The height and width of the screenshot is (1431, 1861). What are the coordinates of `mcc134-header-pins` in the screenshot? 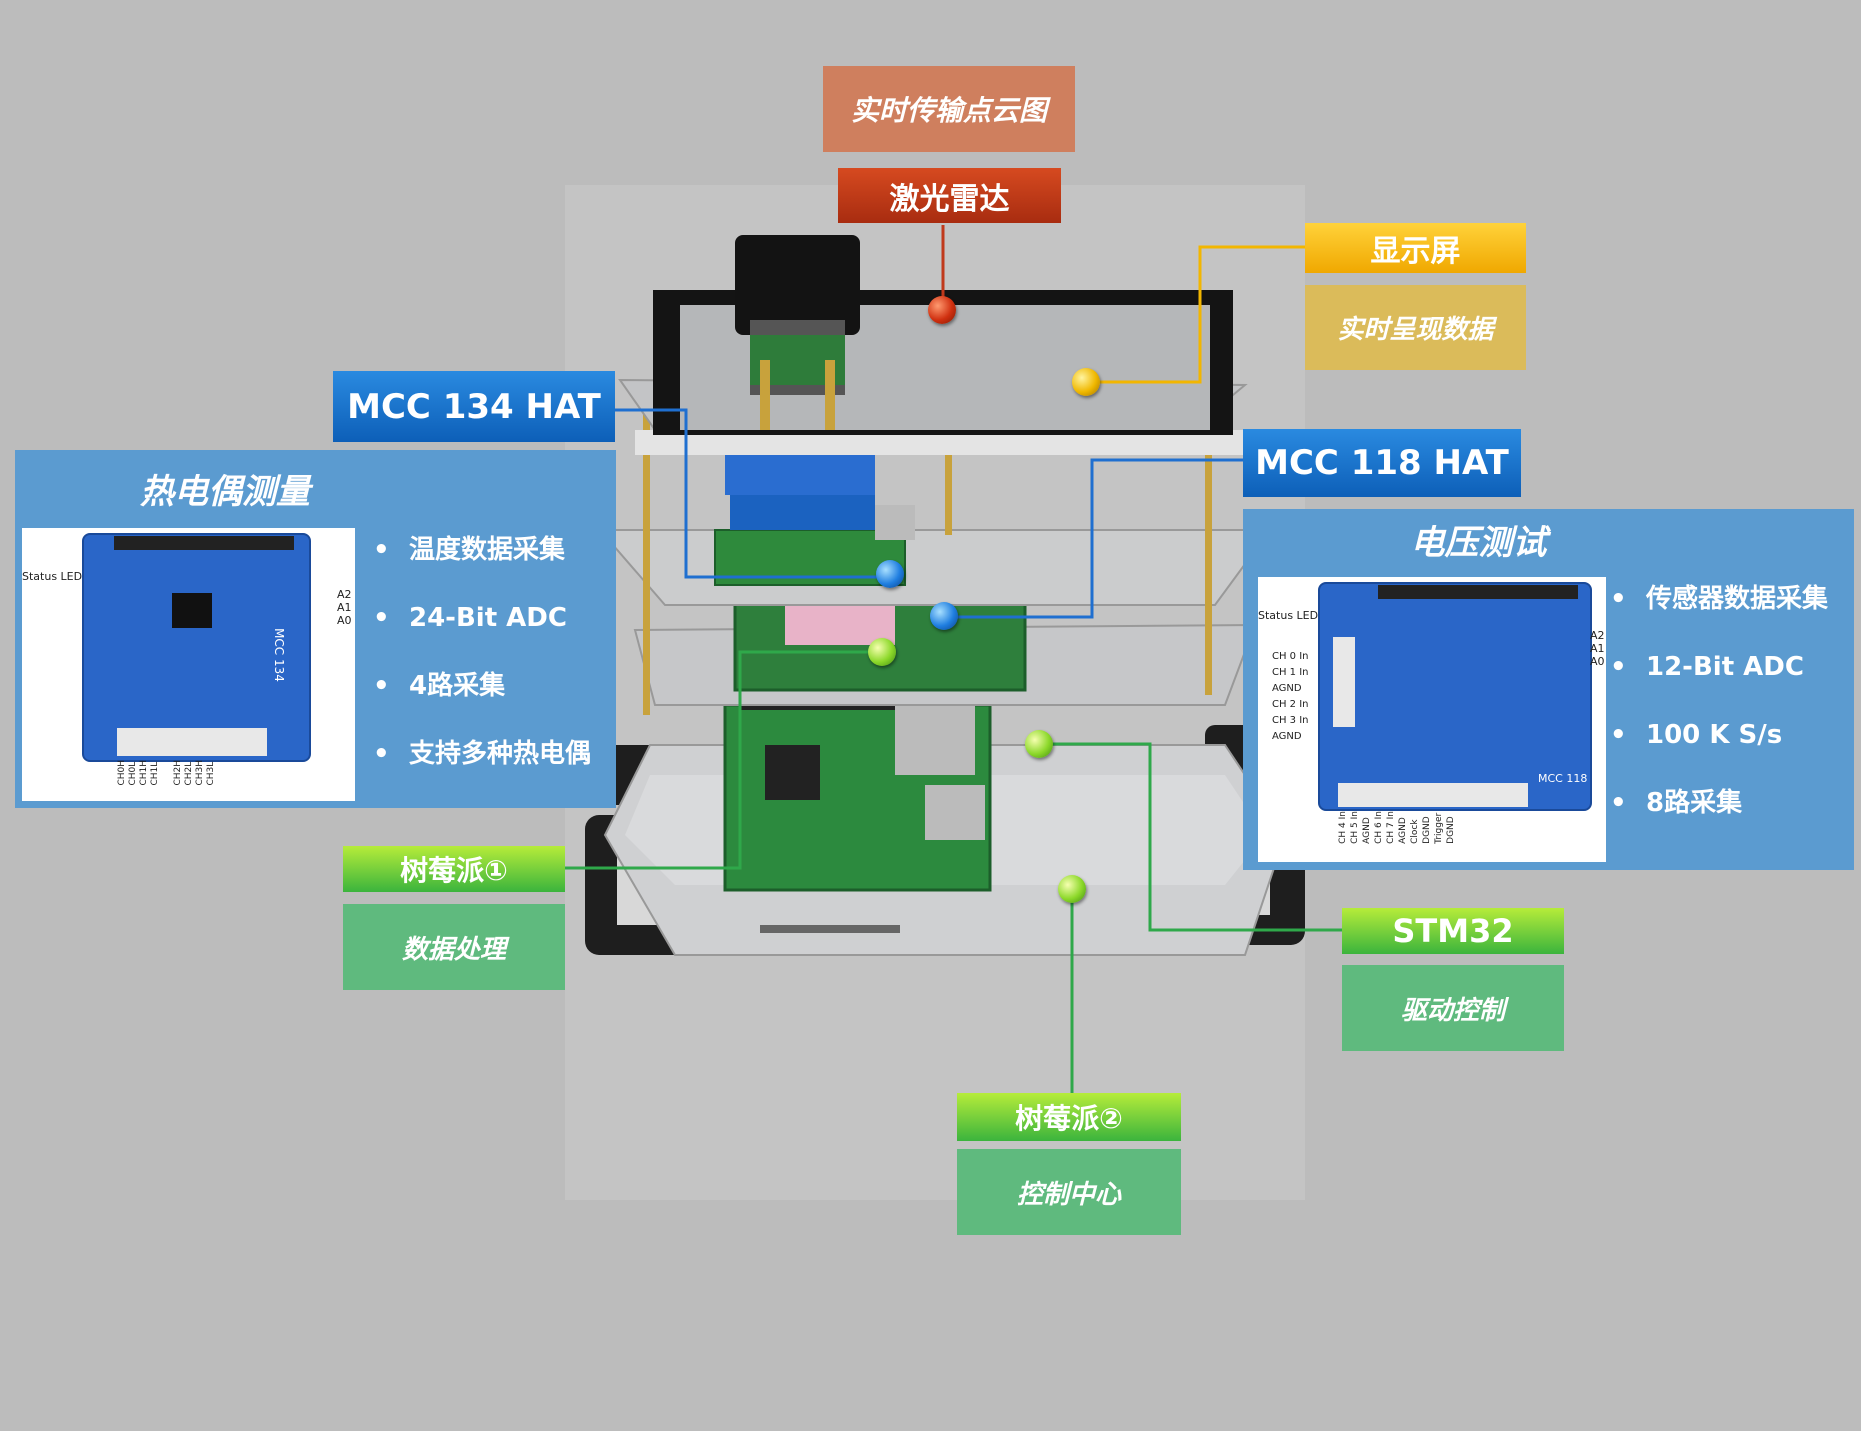 It's located at (204, 543).